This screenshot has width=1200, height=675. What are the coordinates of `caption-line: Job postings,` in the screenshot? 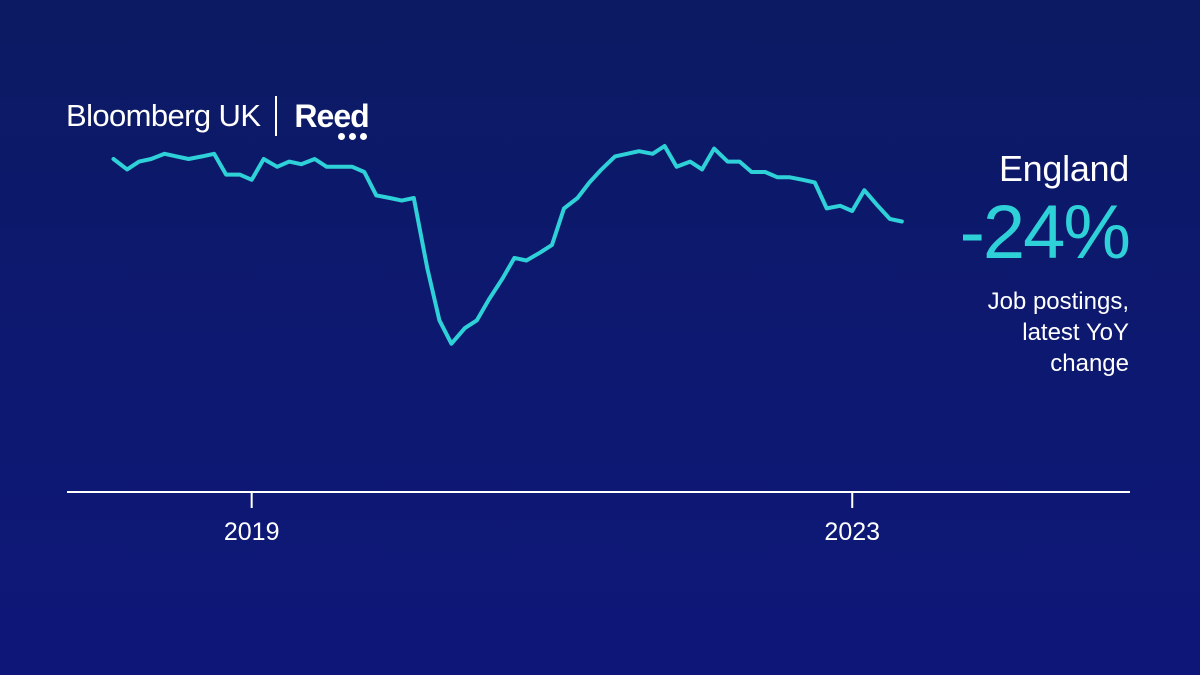 It's located at (1058, 301).